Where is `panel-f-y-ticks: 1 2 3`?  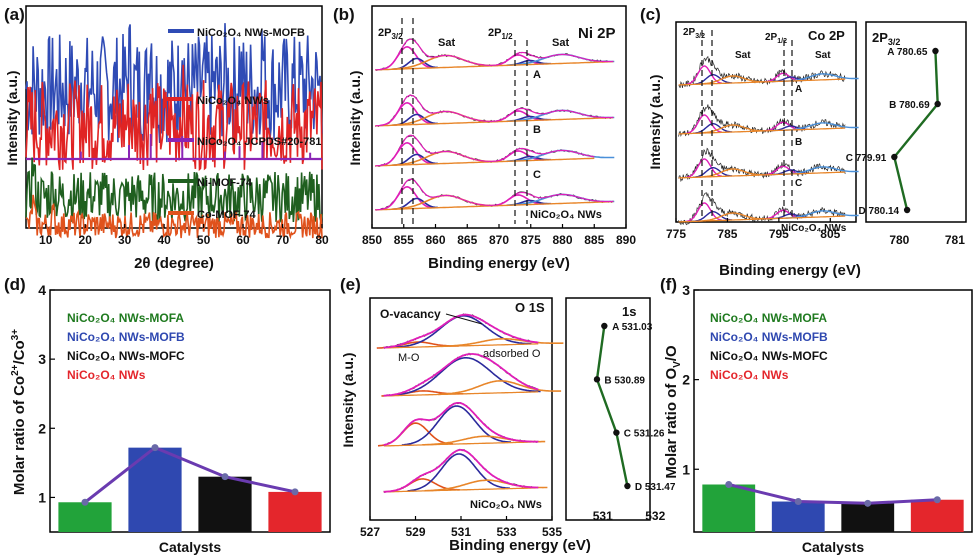 panel-f-y-ticks: 1 2 3 is located at coordinates (690, 379).